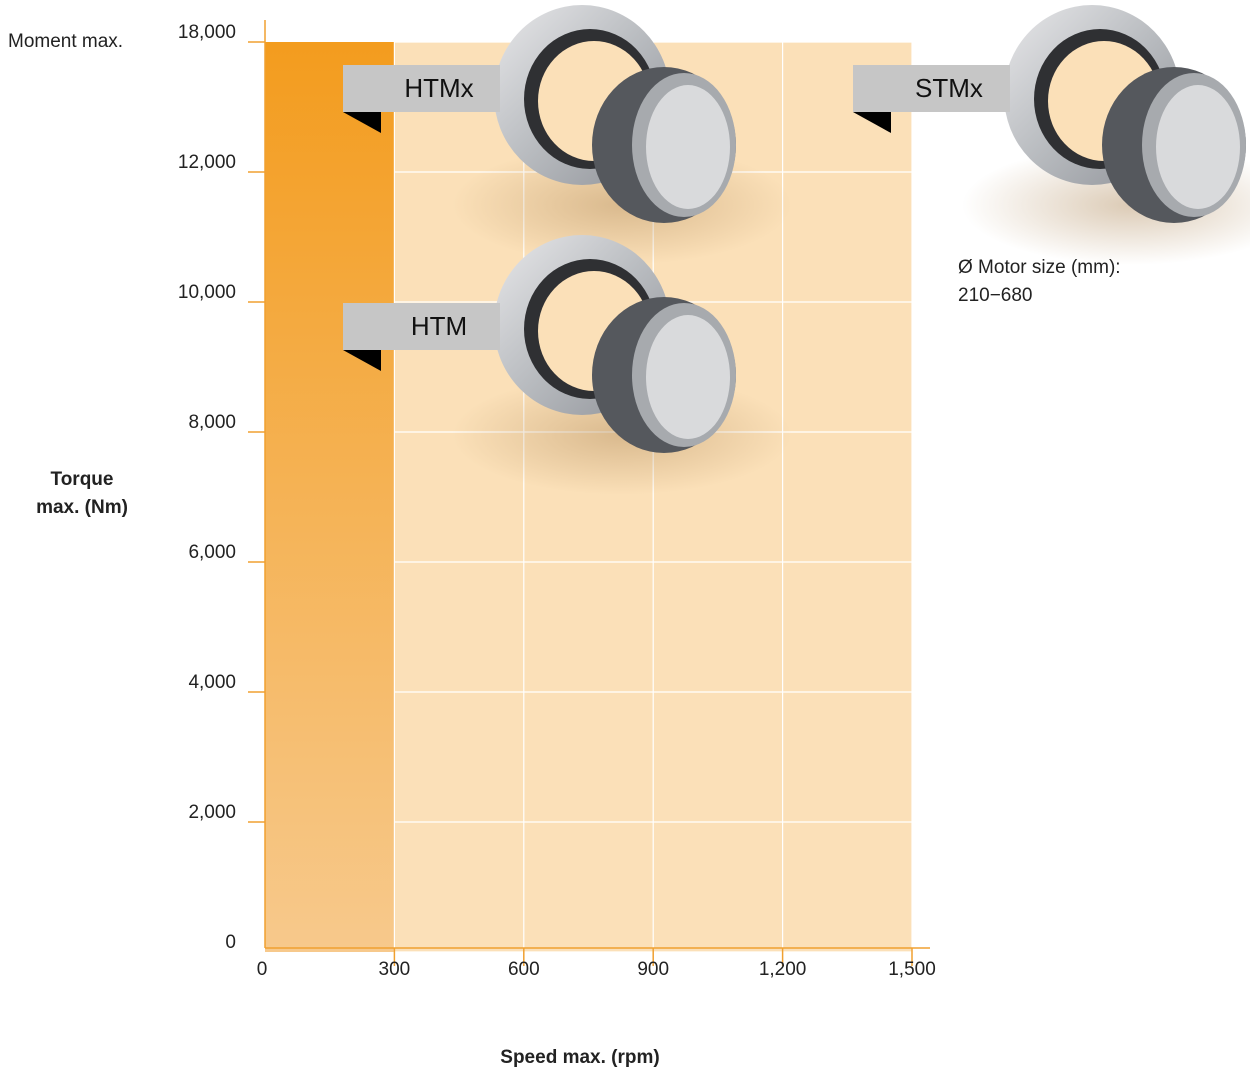  What do you see at coordinates (330, 497) in the screenshot?
I see `region` at bounding box center [330, 497].